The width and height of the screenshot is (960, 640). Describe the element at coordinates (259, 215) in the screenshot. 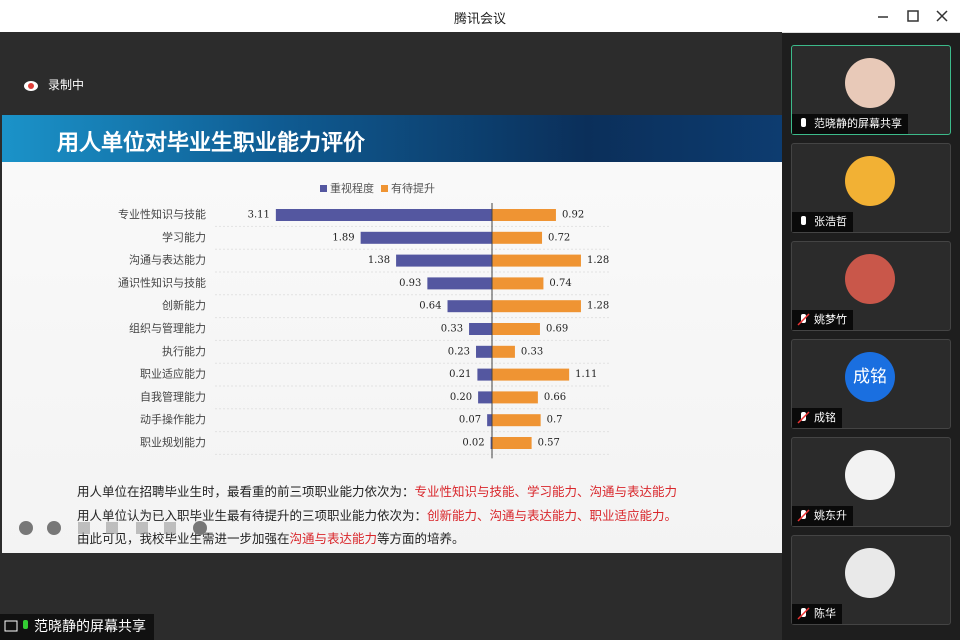

I see `value-label: 3.11` at that location.